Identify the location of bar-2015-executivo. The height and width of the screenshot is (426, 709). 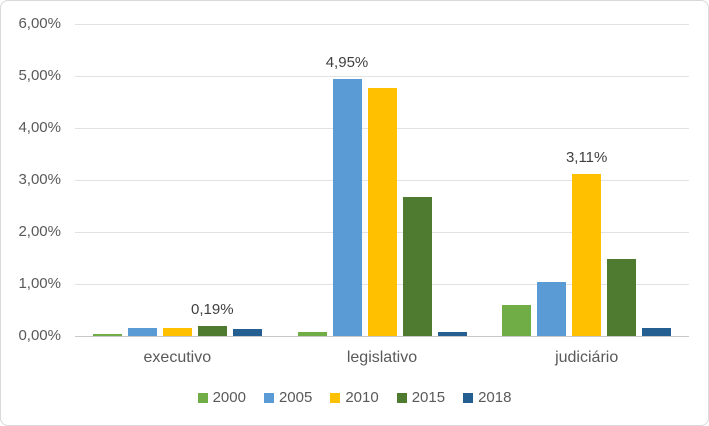
(212, 331).